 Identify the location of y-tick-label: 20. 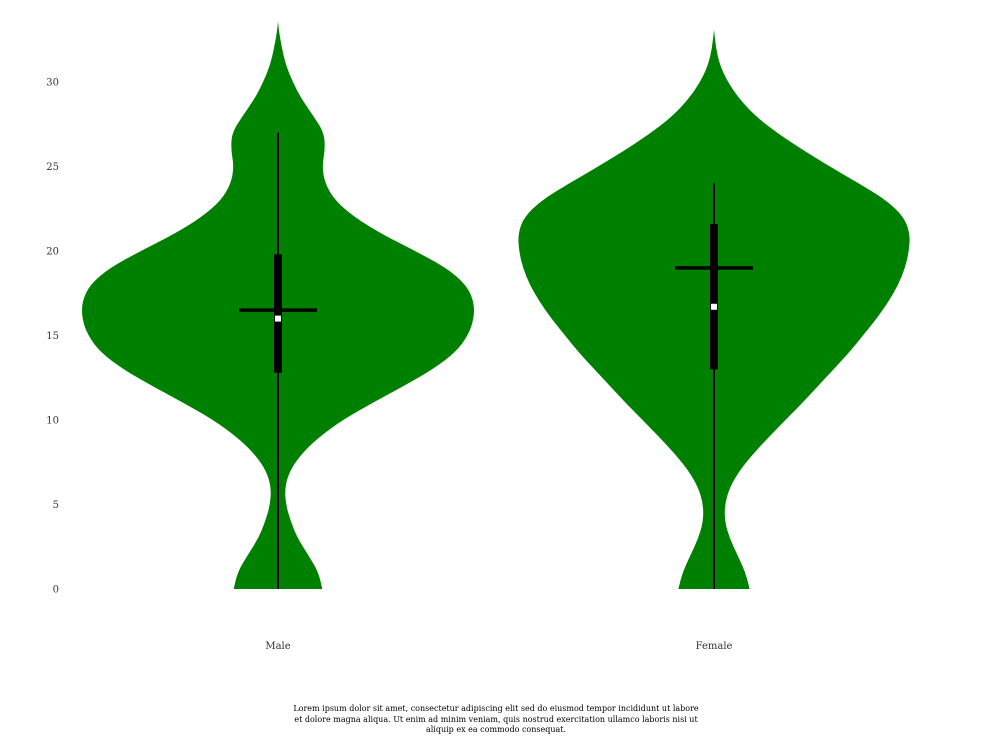
(52, 252).